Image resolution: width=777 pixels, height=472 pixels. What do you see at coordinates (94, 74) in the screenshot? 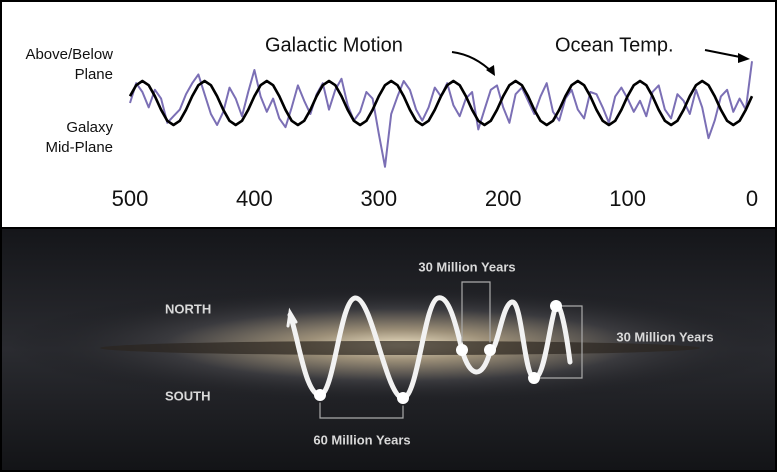
I see `annotation: Plane` at bounding box center [94, 74].